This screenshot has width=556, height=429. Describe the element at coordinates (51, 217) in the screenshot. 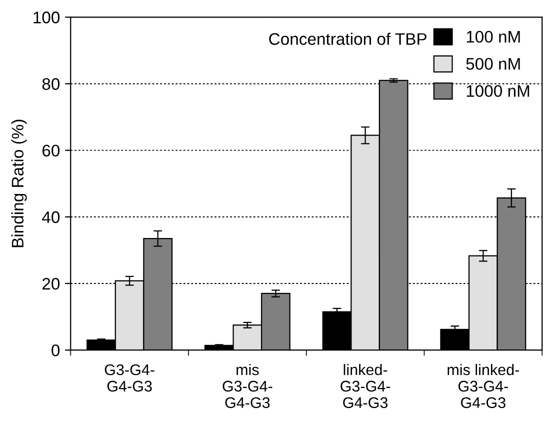

I see `y-tick-label: 40` at that location.